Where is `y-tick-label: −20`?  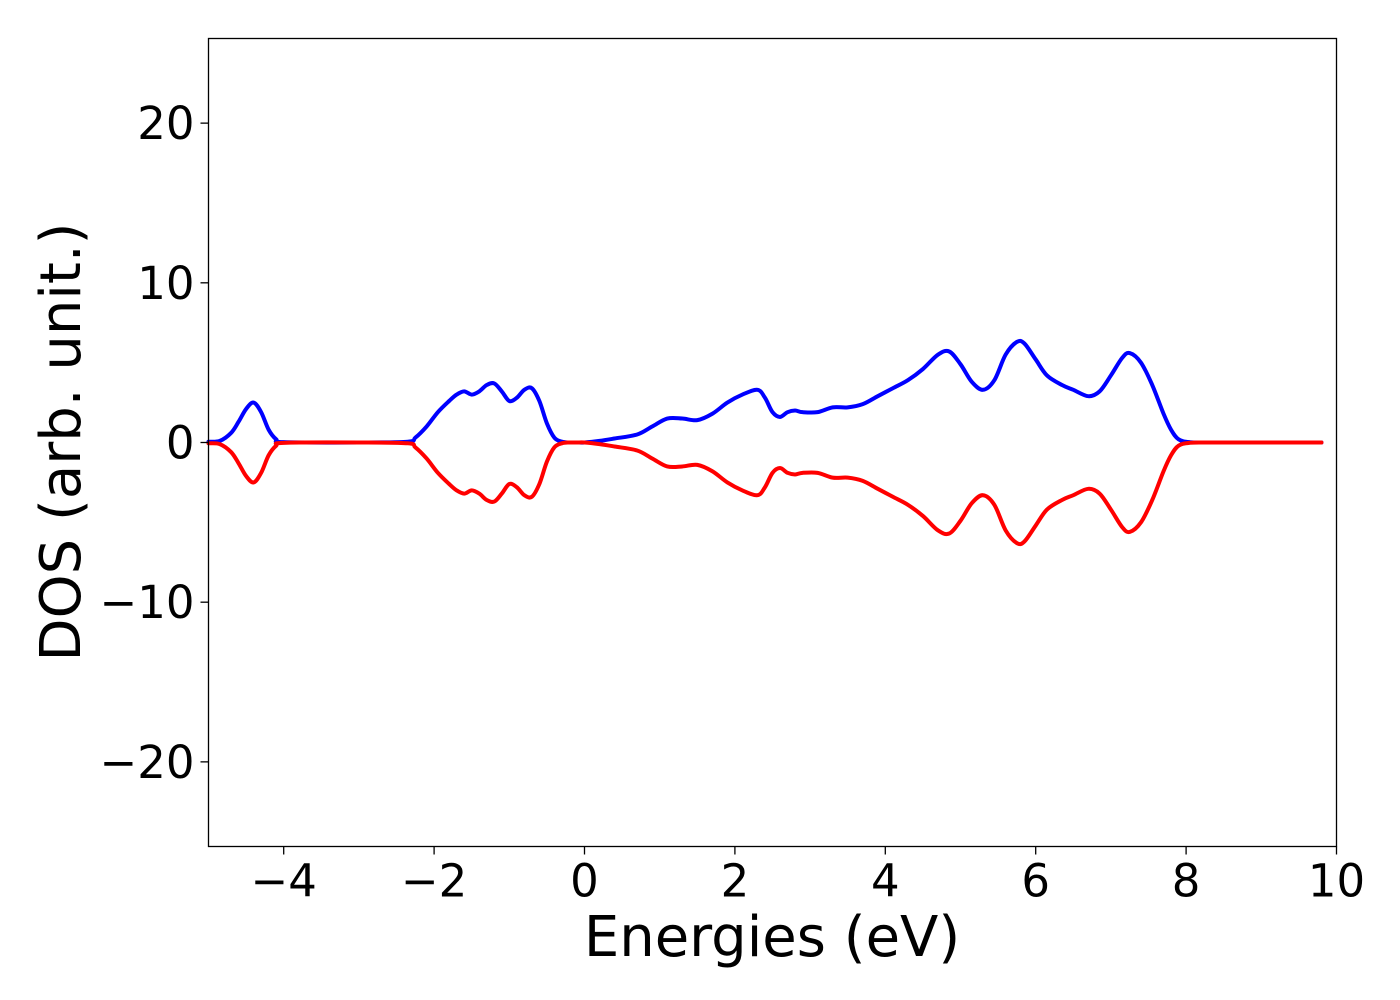 y-tick-label: −20 is located at coordinates (147, 762).